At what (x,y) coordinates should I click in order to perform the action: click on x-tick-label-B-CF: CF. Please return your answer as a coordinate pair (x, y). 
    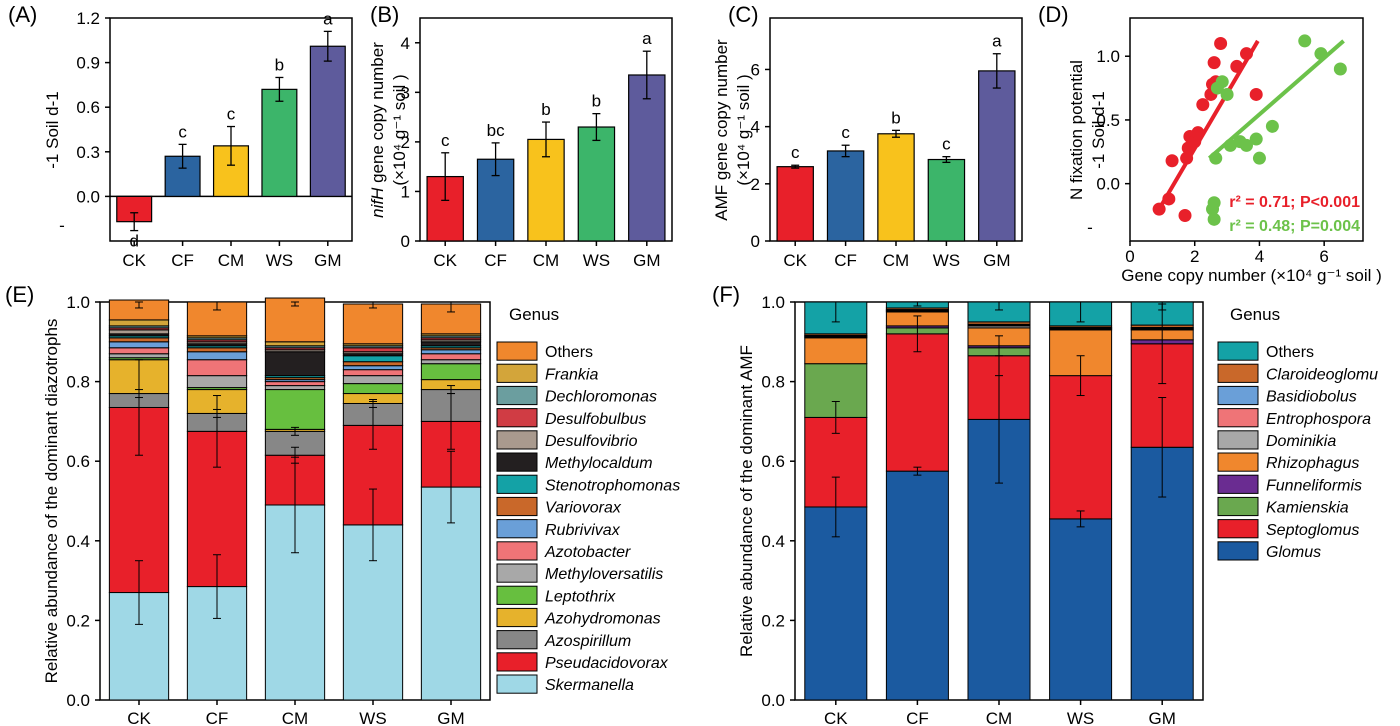
    Looking at the image, I should click on (495, 260).